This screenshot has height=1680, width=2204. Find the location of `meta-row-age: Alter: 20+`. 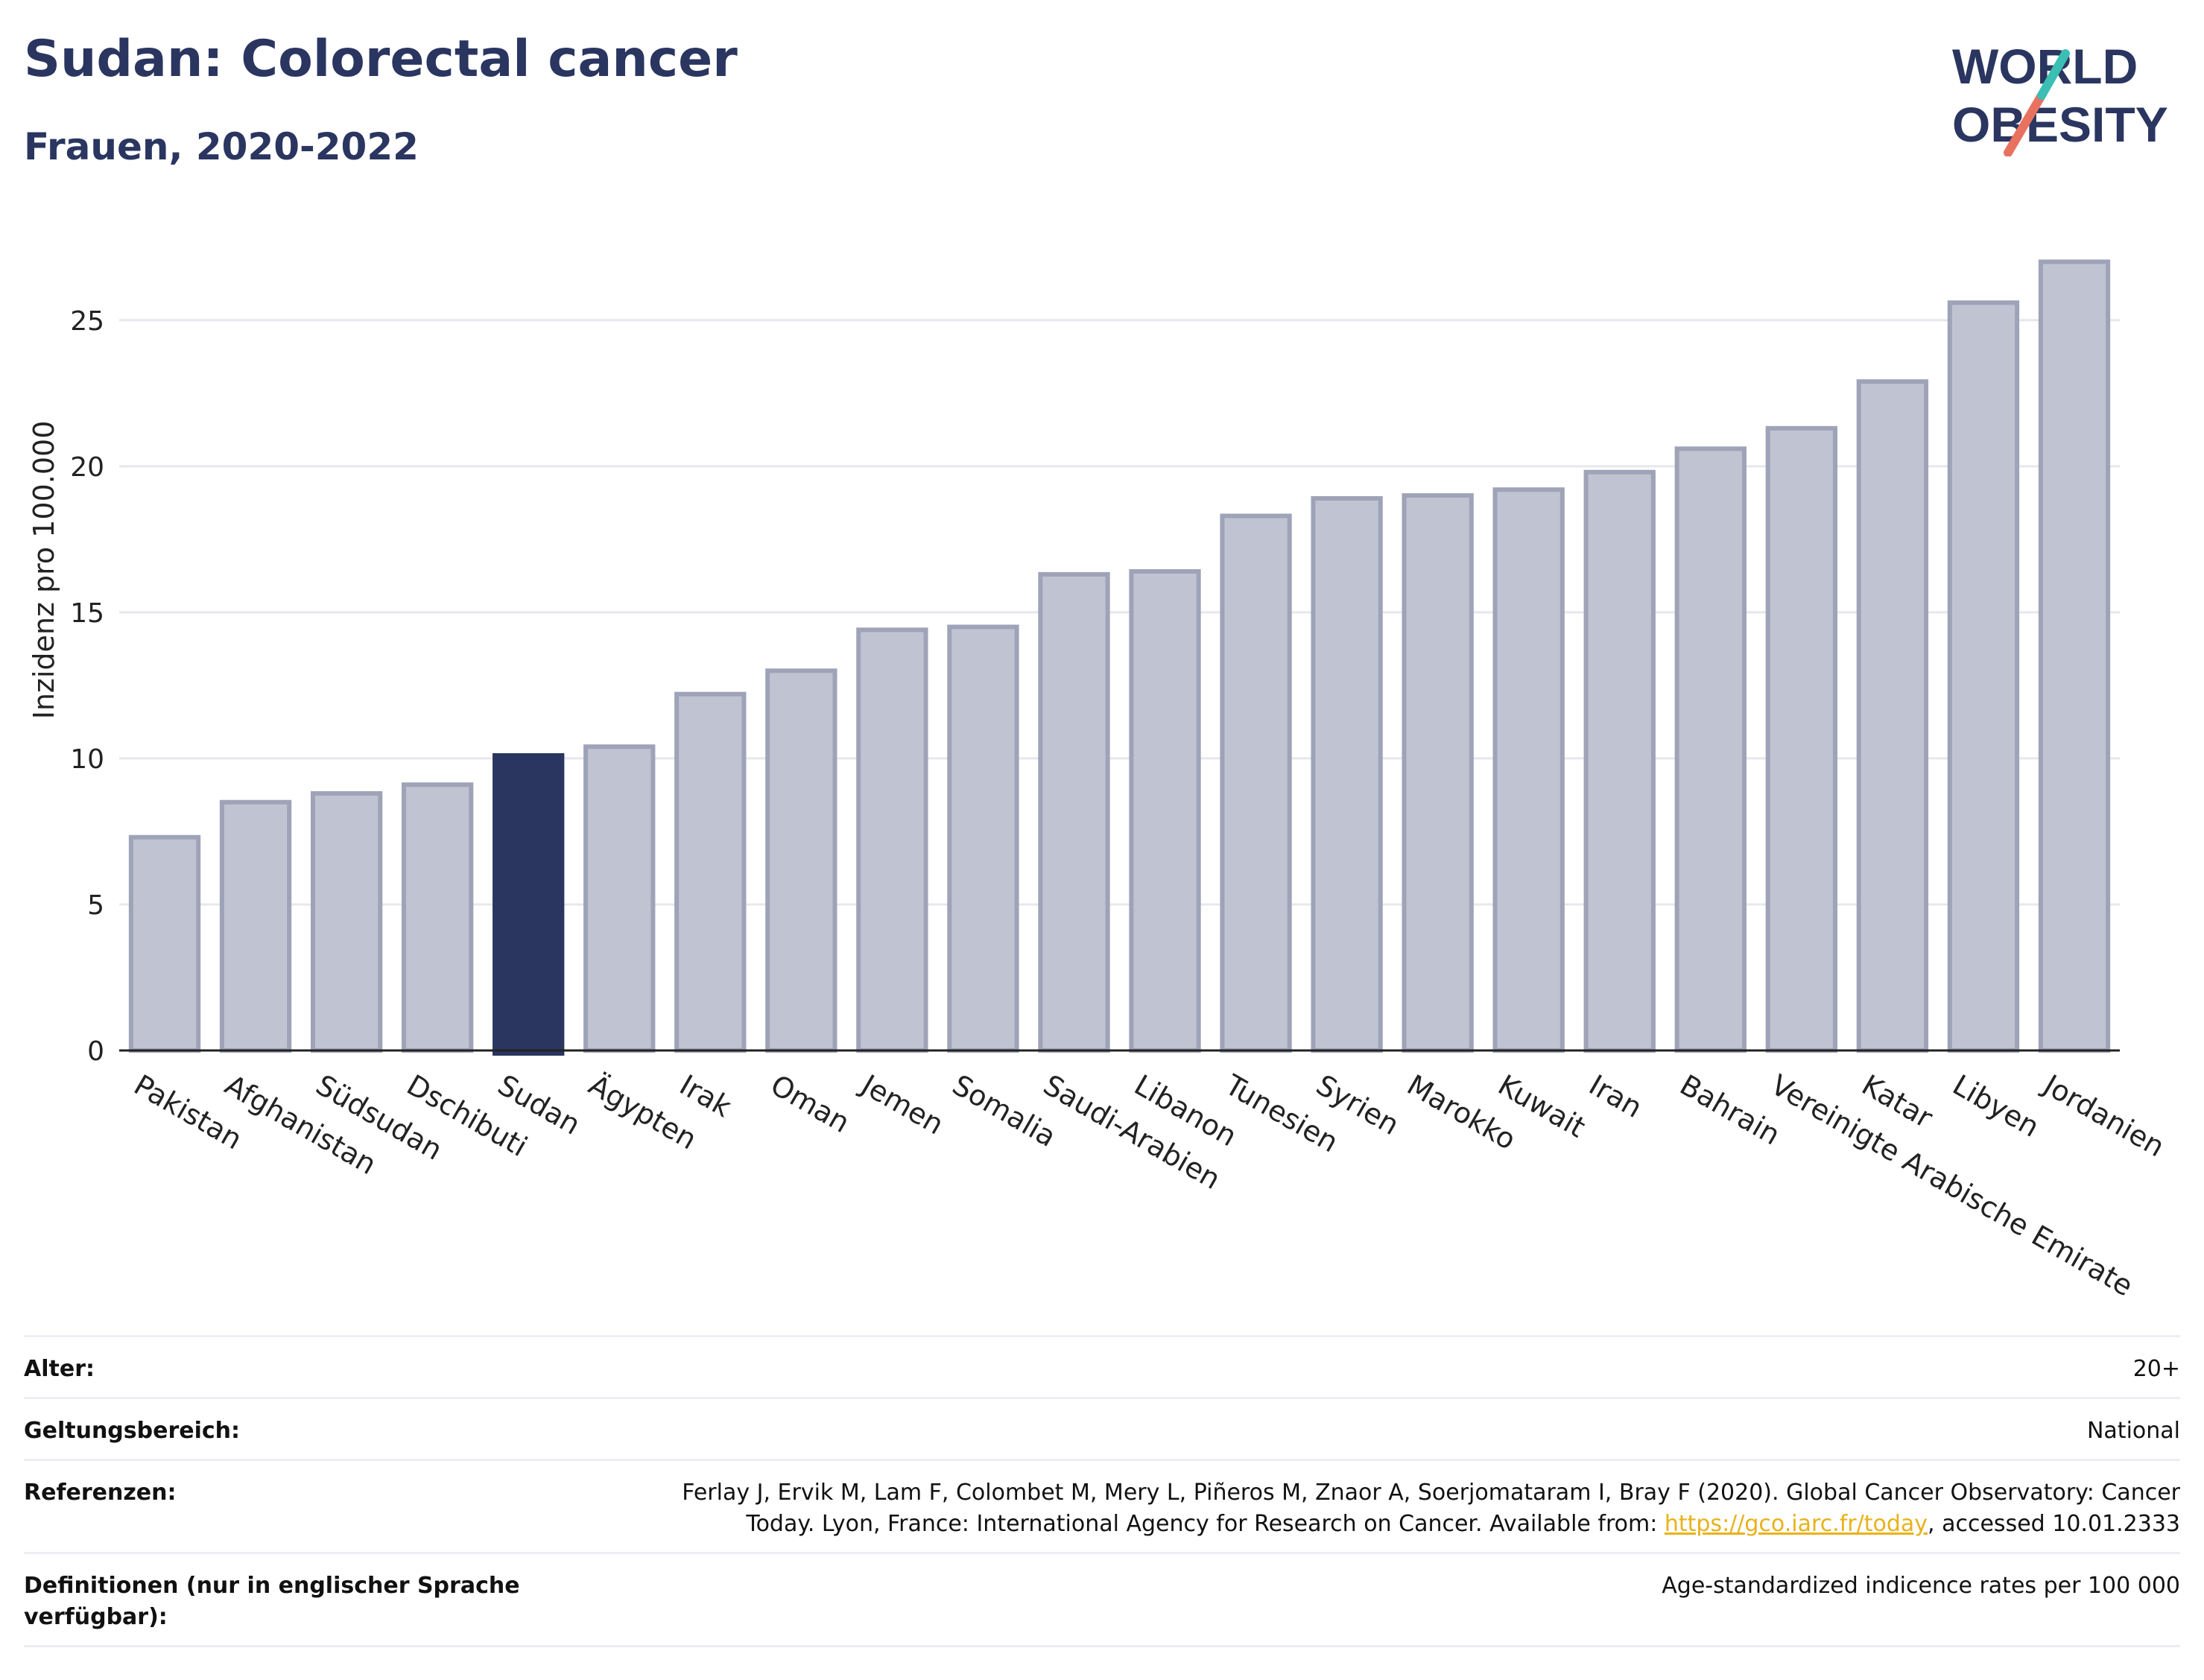

meta-row-age: Alter: 20+ is located at coordinates (1102, 1366).